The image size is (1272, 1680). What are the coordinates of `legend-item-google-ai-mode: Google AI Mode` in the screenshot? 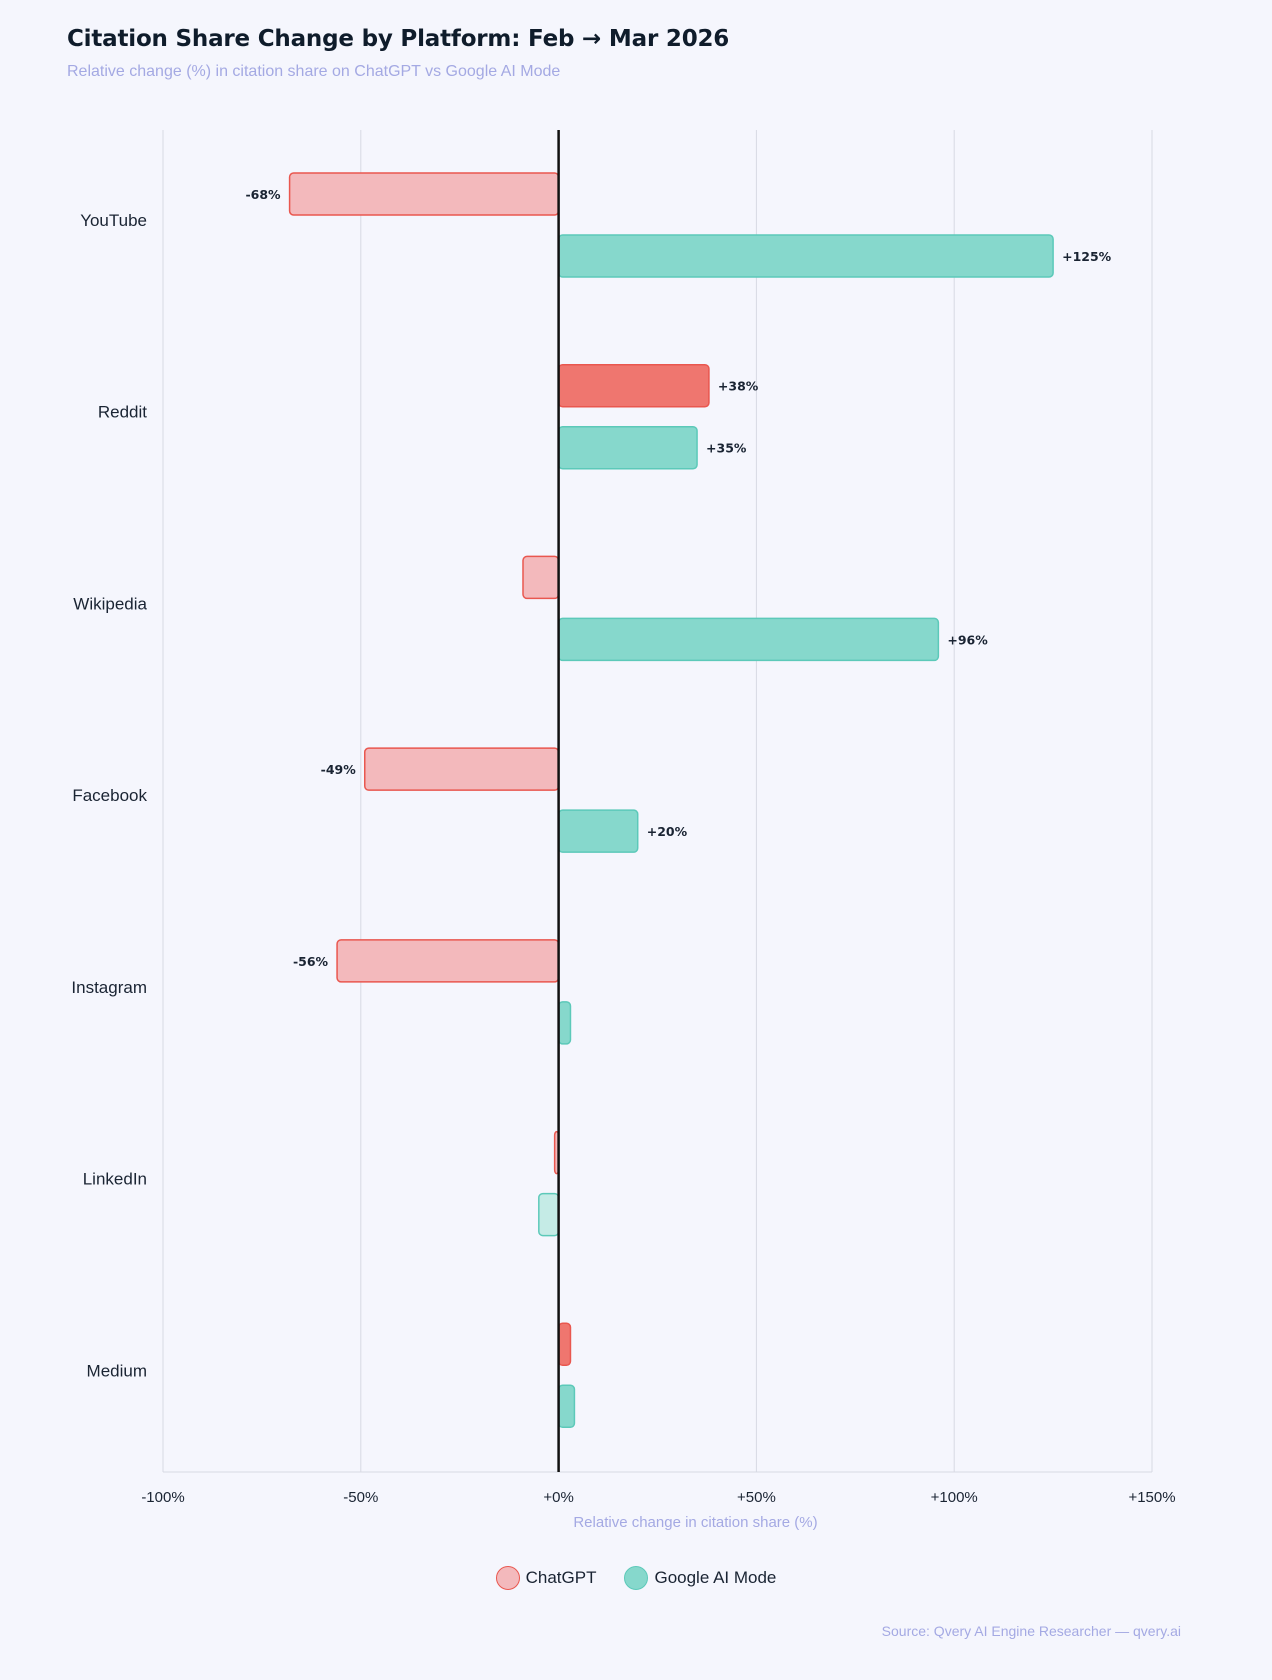 It's located at (700, 1578).